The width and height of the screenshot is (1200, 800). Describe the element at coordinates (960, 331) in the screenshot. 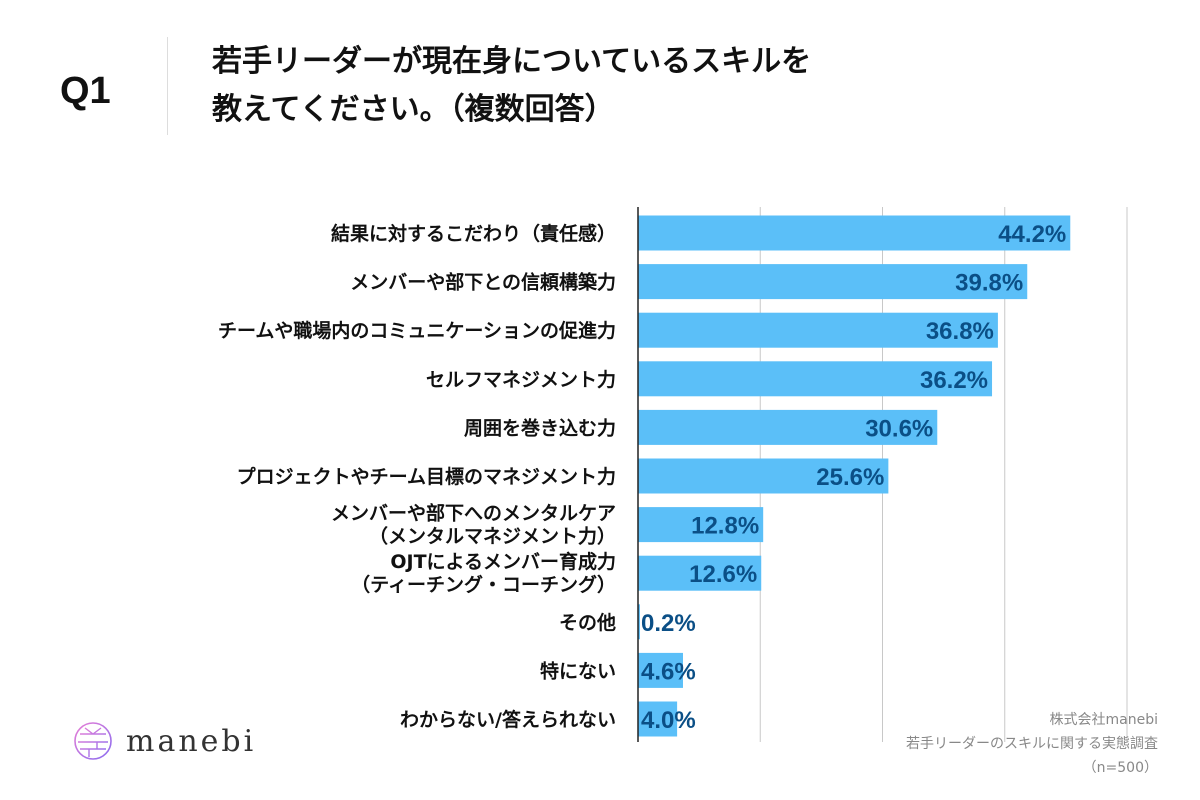

I see `value-label: 36.8%` at that location.